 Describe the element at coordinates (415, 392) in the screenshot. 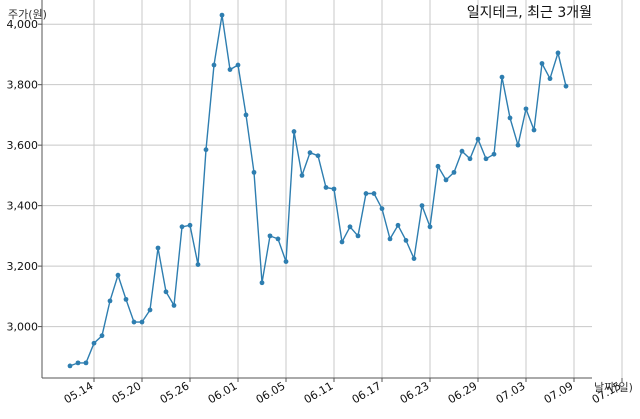

I see `x-tick-label: 06.23` at that location.